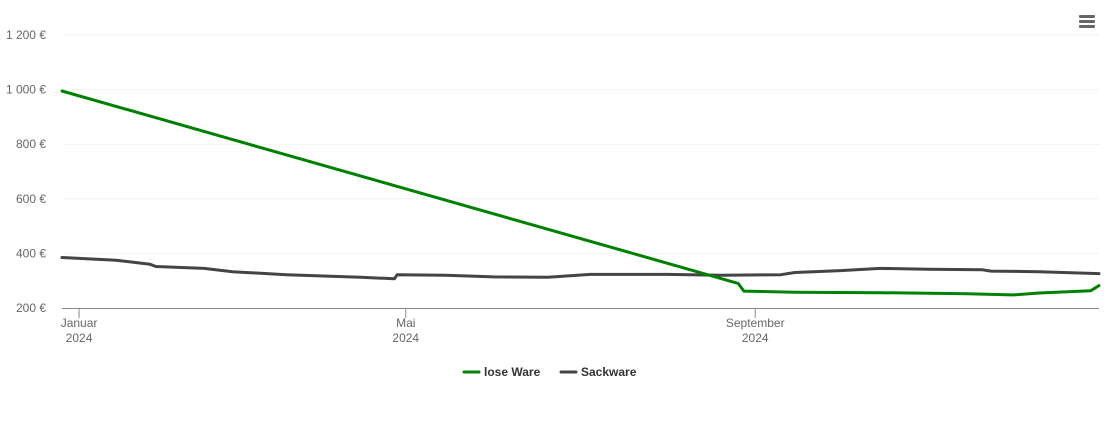  What do you see at coordinates (79, 323) in the screenshot?
I see `x-tick-month-label: Januar` at bounding box center [79, 323].